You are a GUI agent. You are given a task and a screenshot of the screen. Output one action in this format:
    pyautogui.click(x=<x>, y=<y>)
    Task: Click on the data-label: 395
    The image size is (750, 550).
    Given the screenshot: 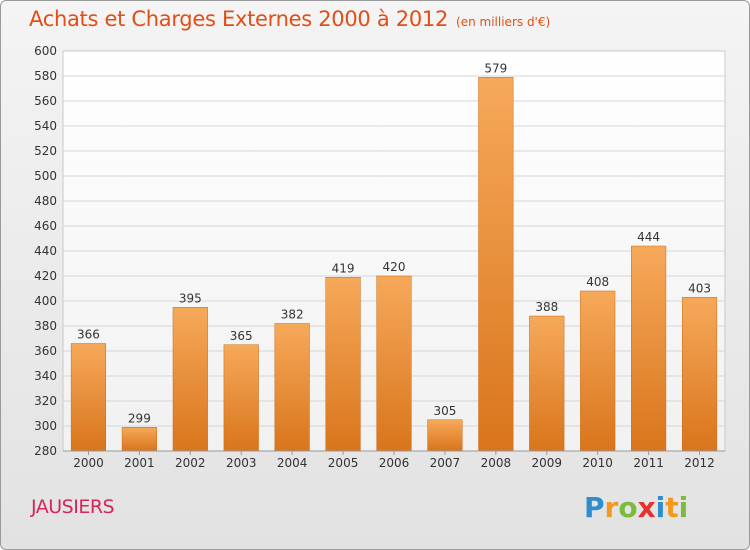 What is the action you would take?
    pyautogui.click(x=190, y=298)
    